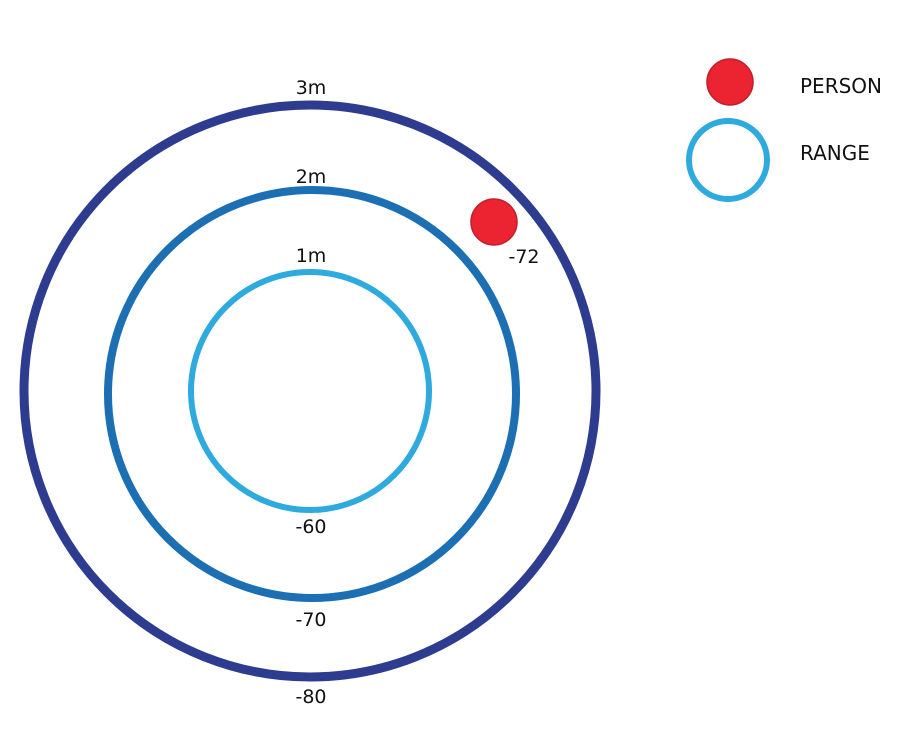  Describe the element at coordinates (310, 697) in the screenshot. I see `rssi-label-outer: -80` at that location.